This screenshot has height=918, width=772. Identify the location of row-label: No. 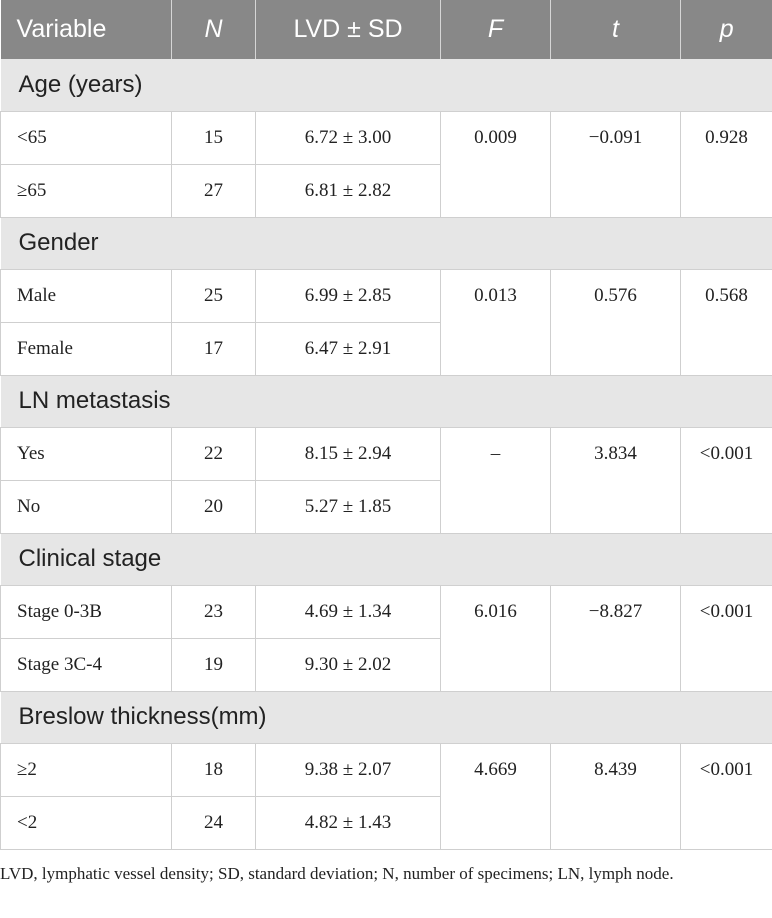
(86, 507).